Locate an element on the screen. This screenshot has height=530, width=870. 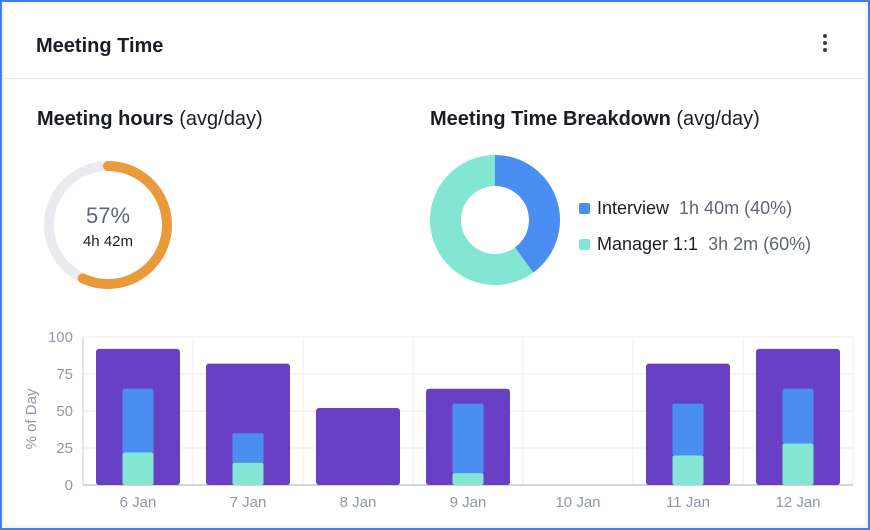
breakdown-donut is located at coordinates (495, 220).